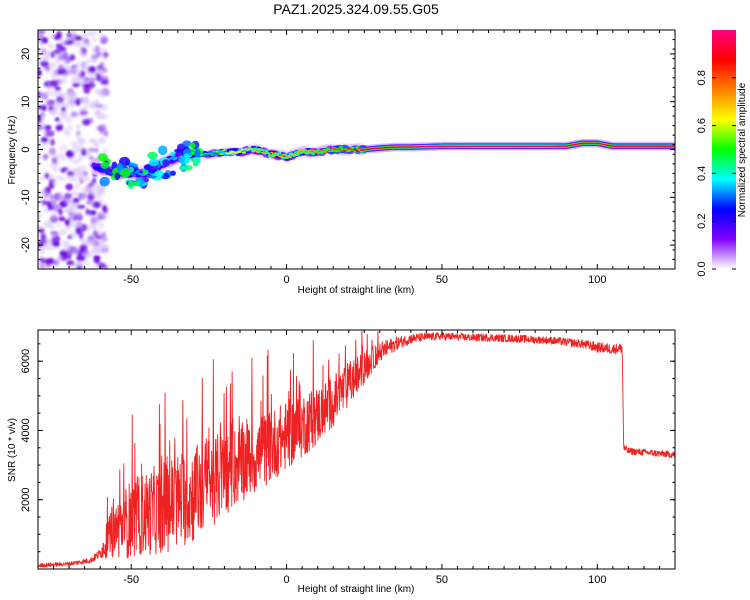  Describe the element at coordinates (26, 197) in the screenshot. I see `y-tick-label: -10` at that location.